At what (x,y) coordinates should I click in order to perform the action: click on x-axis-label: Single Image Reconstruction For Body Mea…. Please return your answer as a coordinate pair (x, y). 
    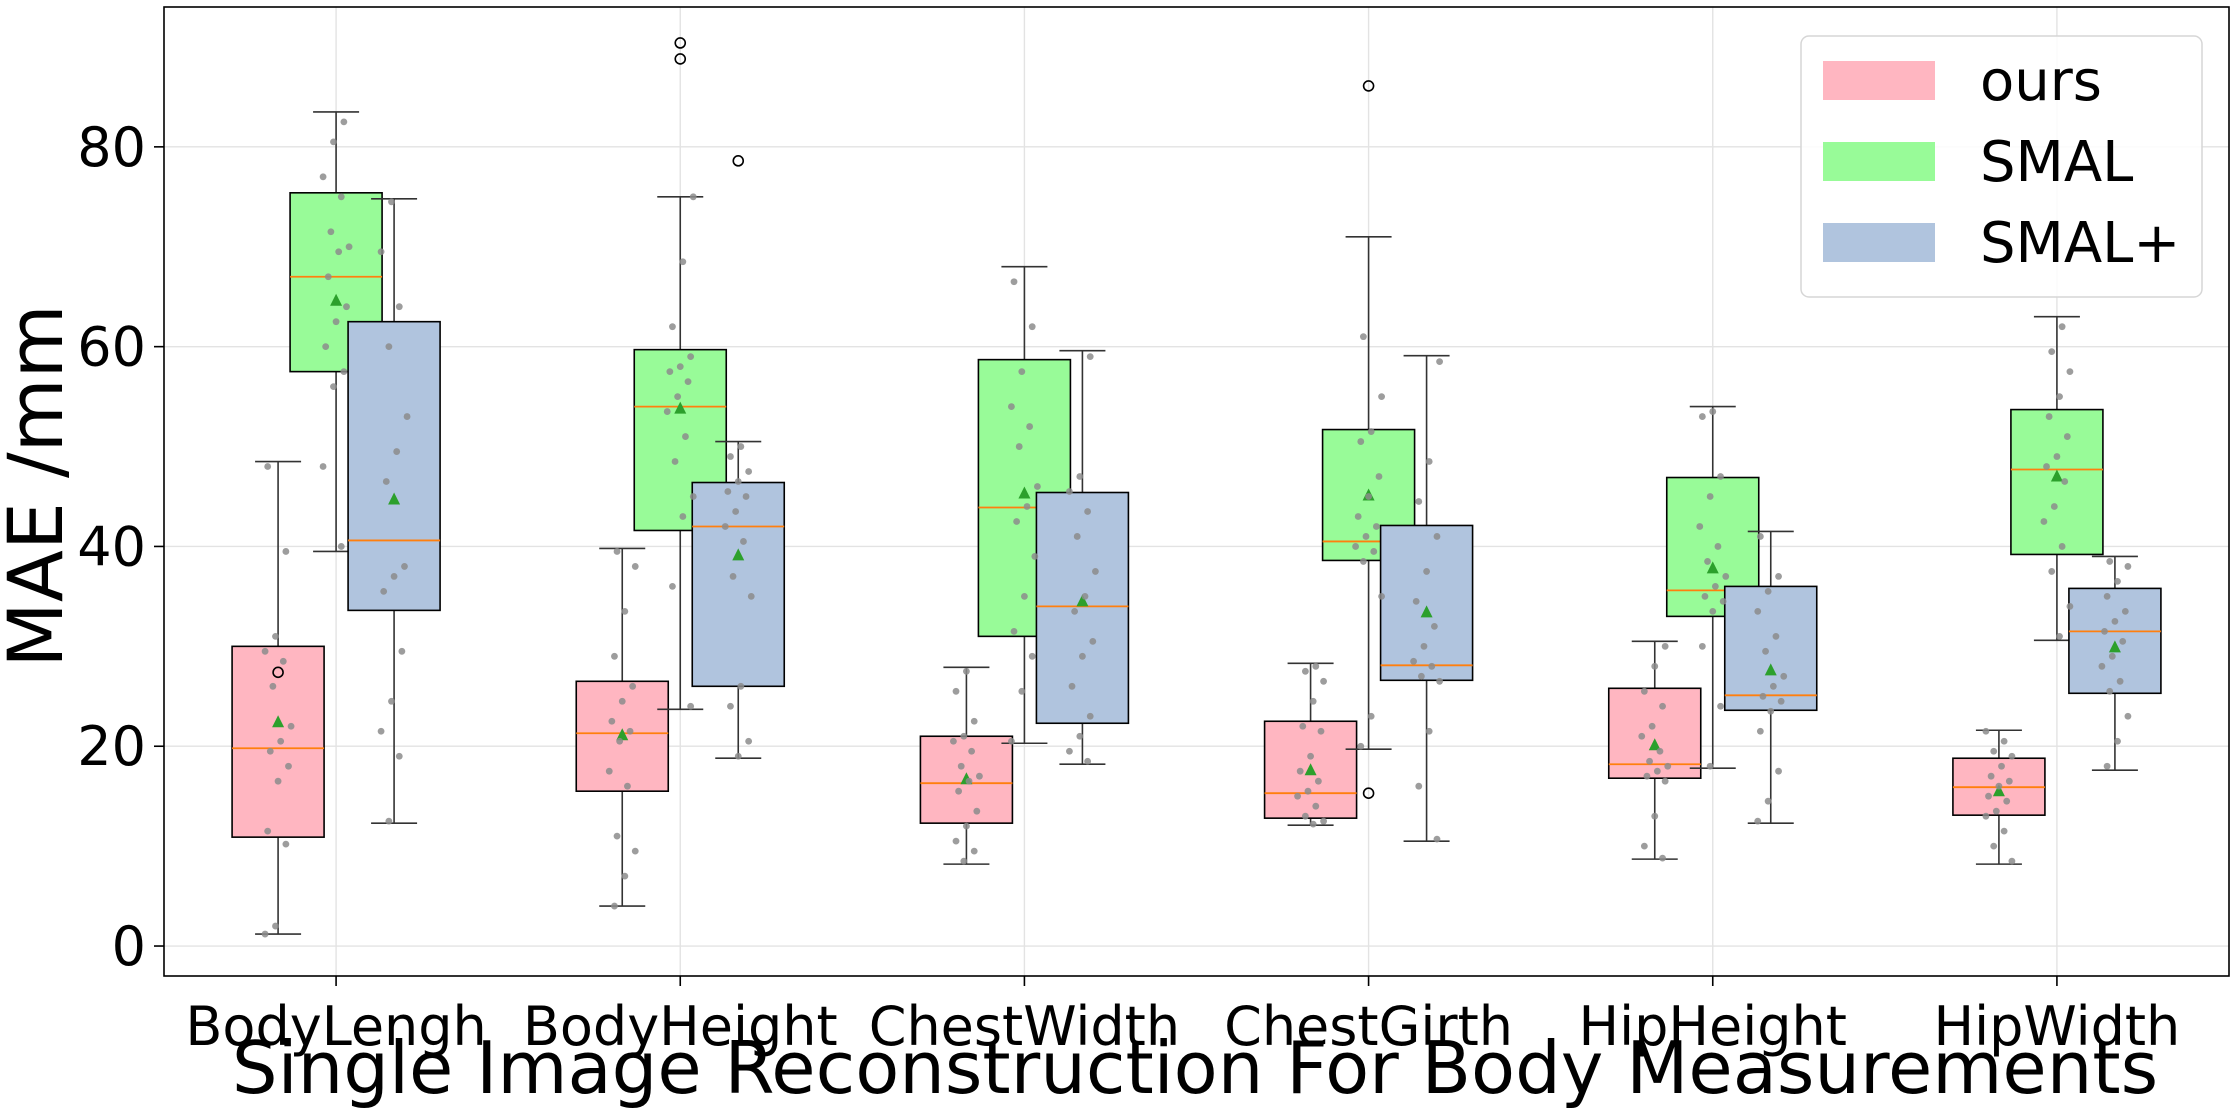
    Looking at the image, I should click on (1195, 1068).